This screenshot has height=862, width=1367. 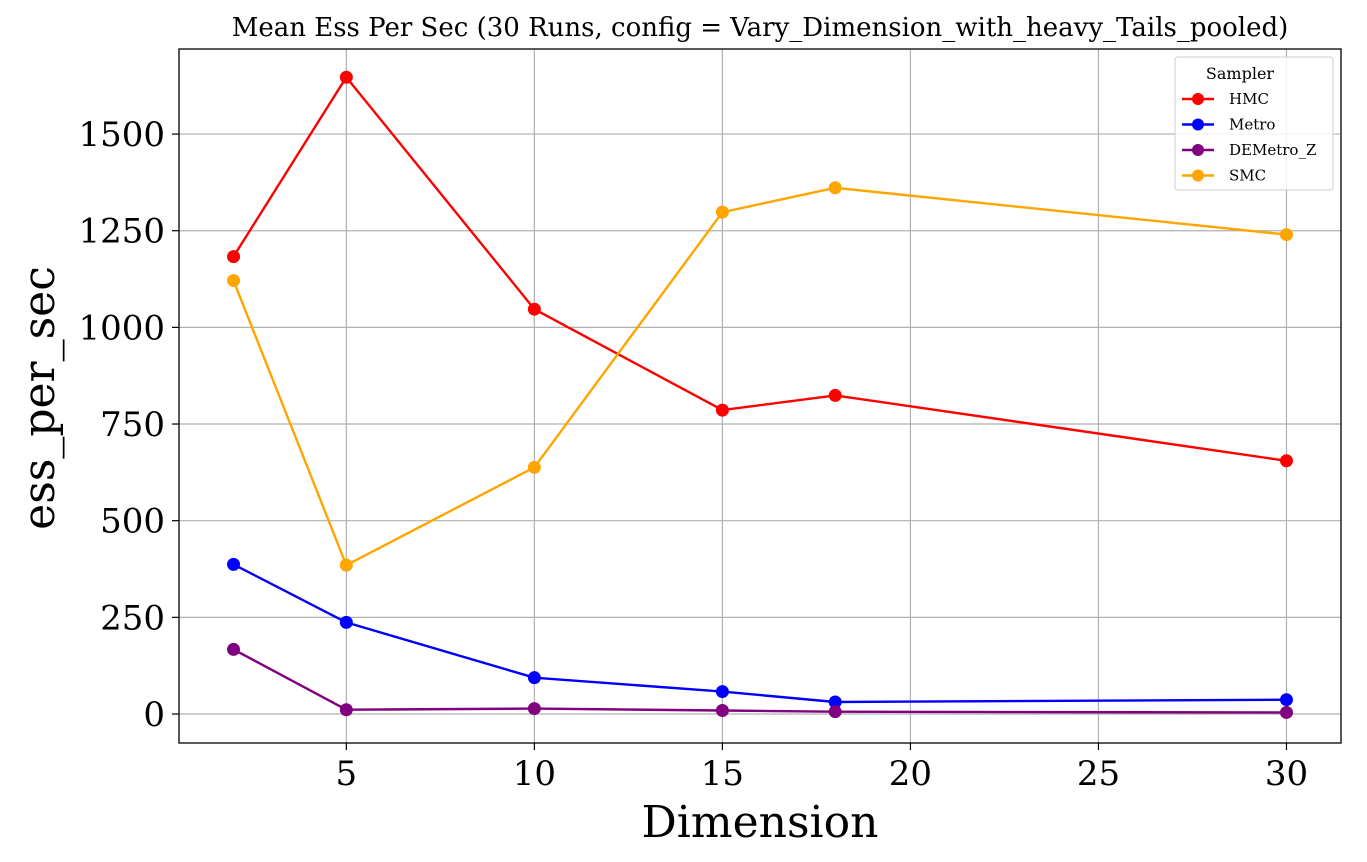 I want to click on series-demetro-z, so click(x=760, y=680).